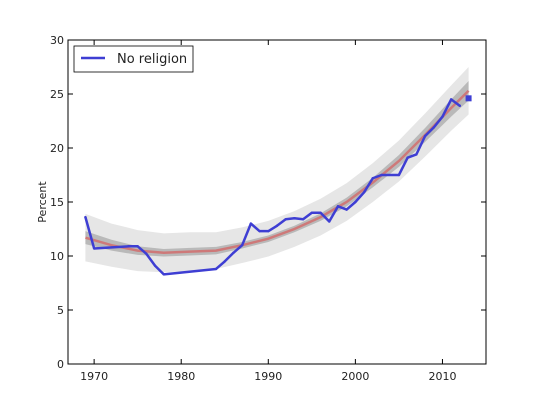 This screenshot has width=540, height=405. I want to click on y-tick-label: 5, so click(60, 310).